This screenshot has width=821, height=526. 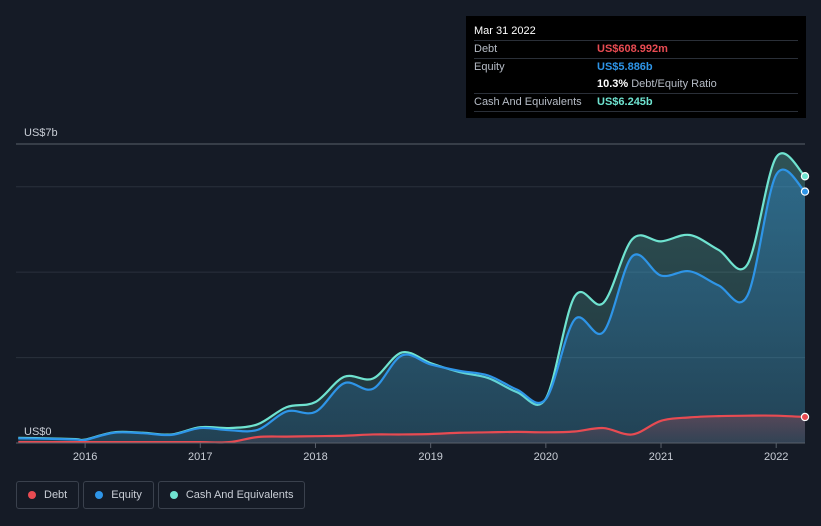 I want to click on tooltip-row-cash: Cash And Equivalents US$6.245b, so click(x=636, y=102).